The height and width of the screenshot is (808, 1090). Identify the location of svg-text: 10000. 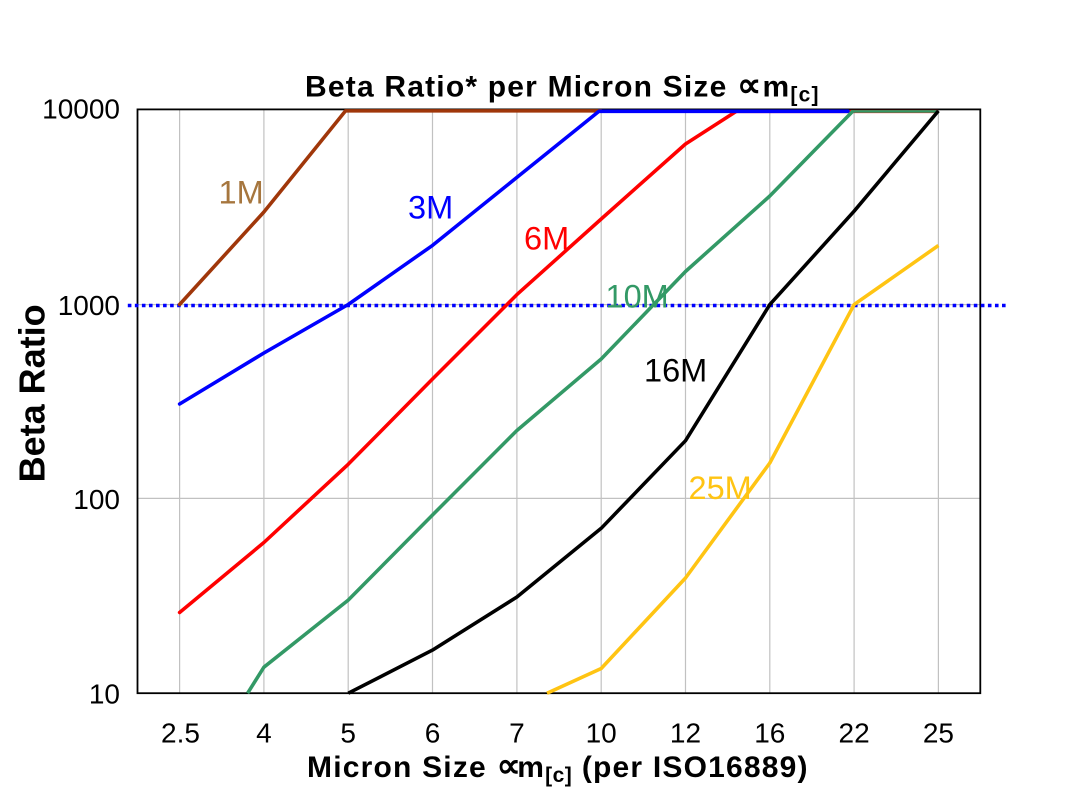
(81, 109).